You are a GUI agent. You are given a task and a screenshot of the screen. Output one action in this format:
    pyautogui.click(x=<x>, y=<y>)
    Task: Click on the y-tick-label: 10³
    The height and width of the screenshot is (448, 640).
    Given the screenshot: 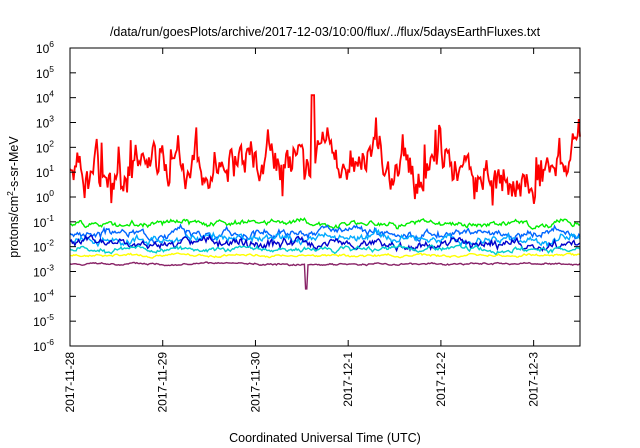 What is the action you would take?
    pyautogui.click(x=45, y=122)
    